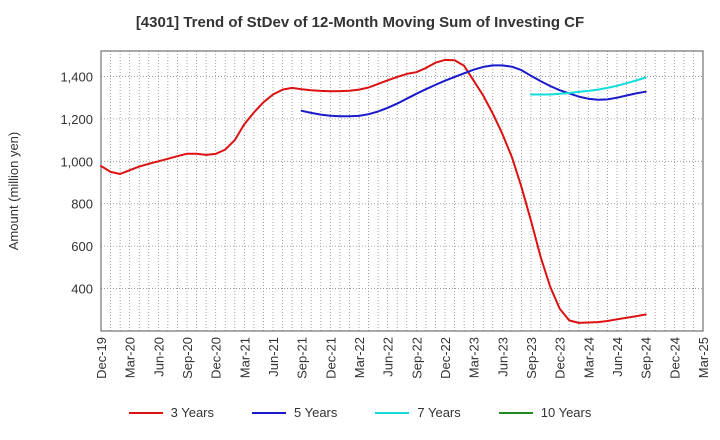 The image size is (720, 440). Describe the element at coordinates (76, 119) in the screenshot. I see `y-tick-label: 1,200` at that location.